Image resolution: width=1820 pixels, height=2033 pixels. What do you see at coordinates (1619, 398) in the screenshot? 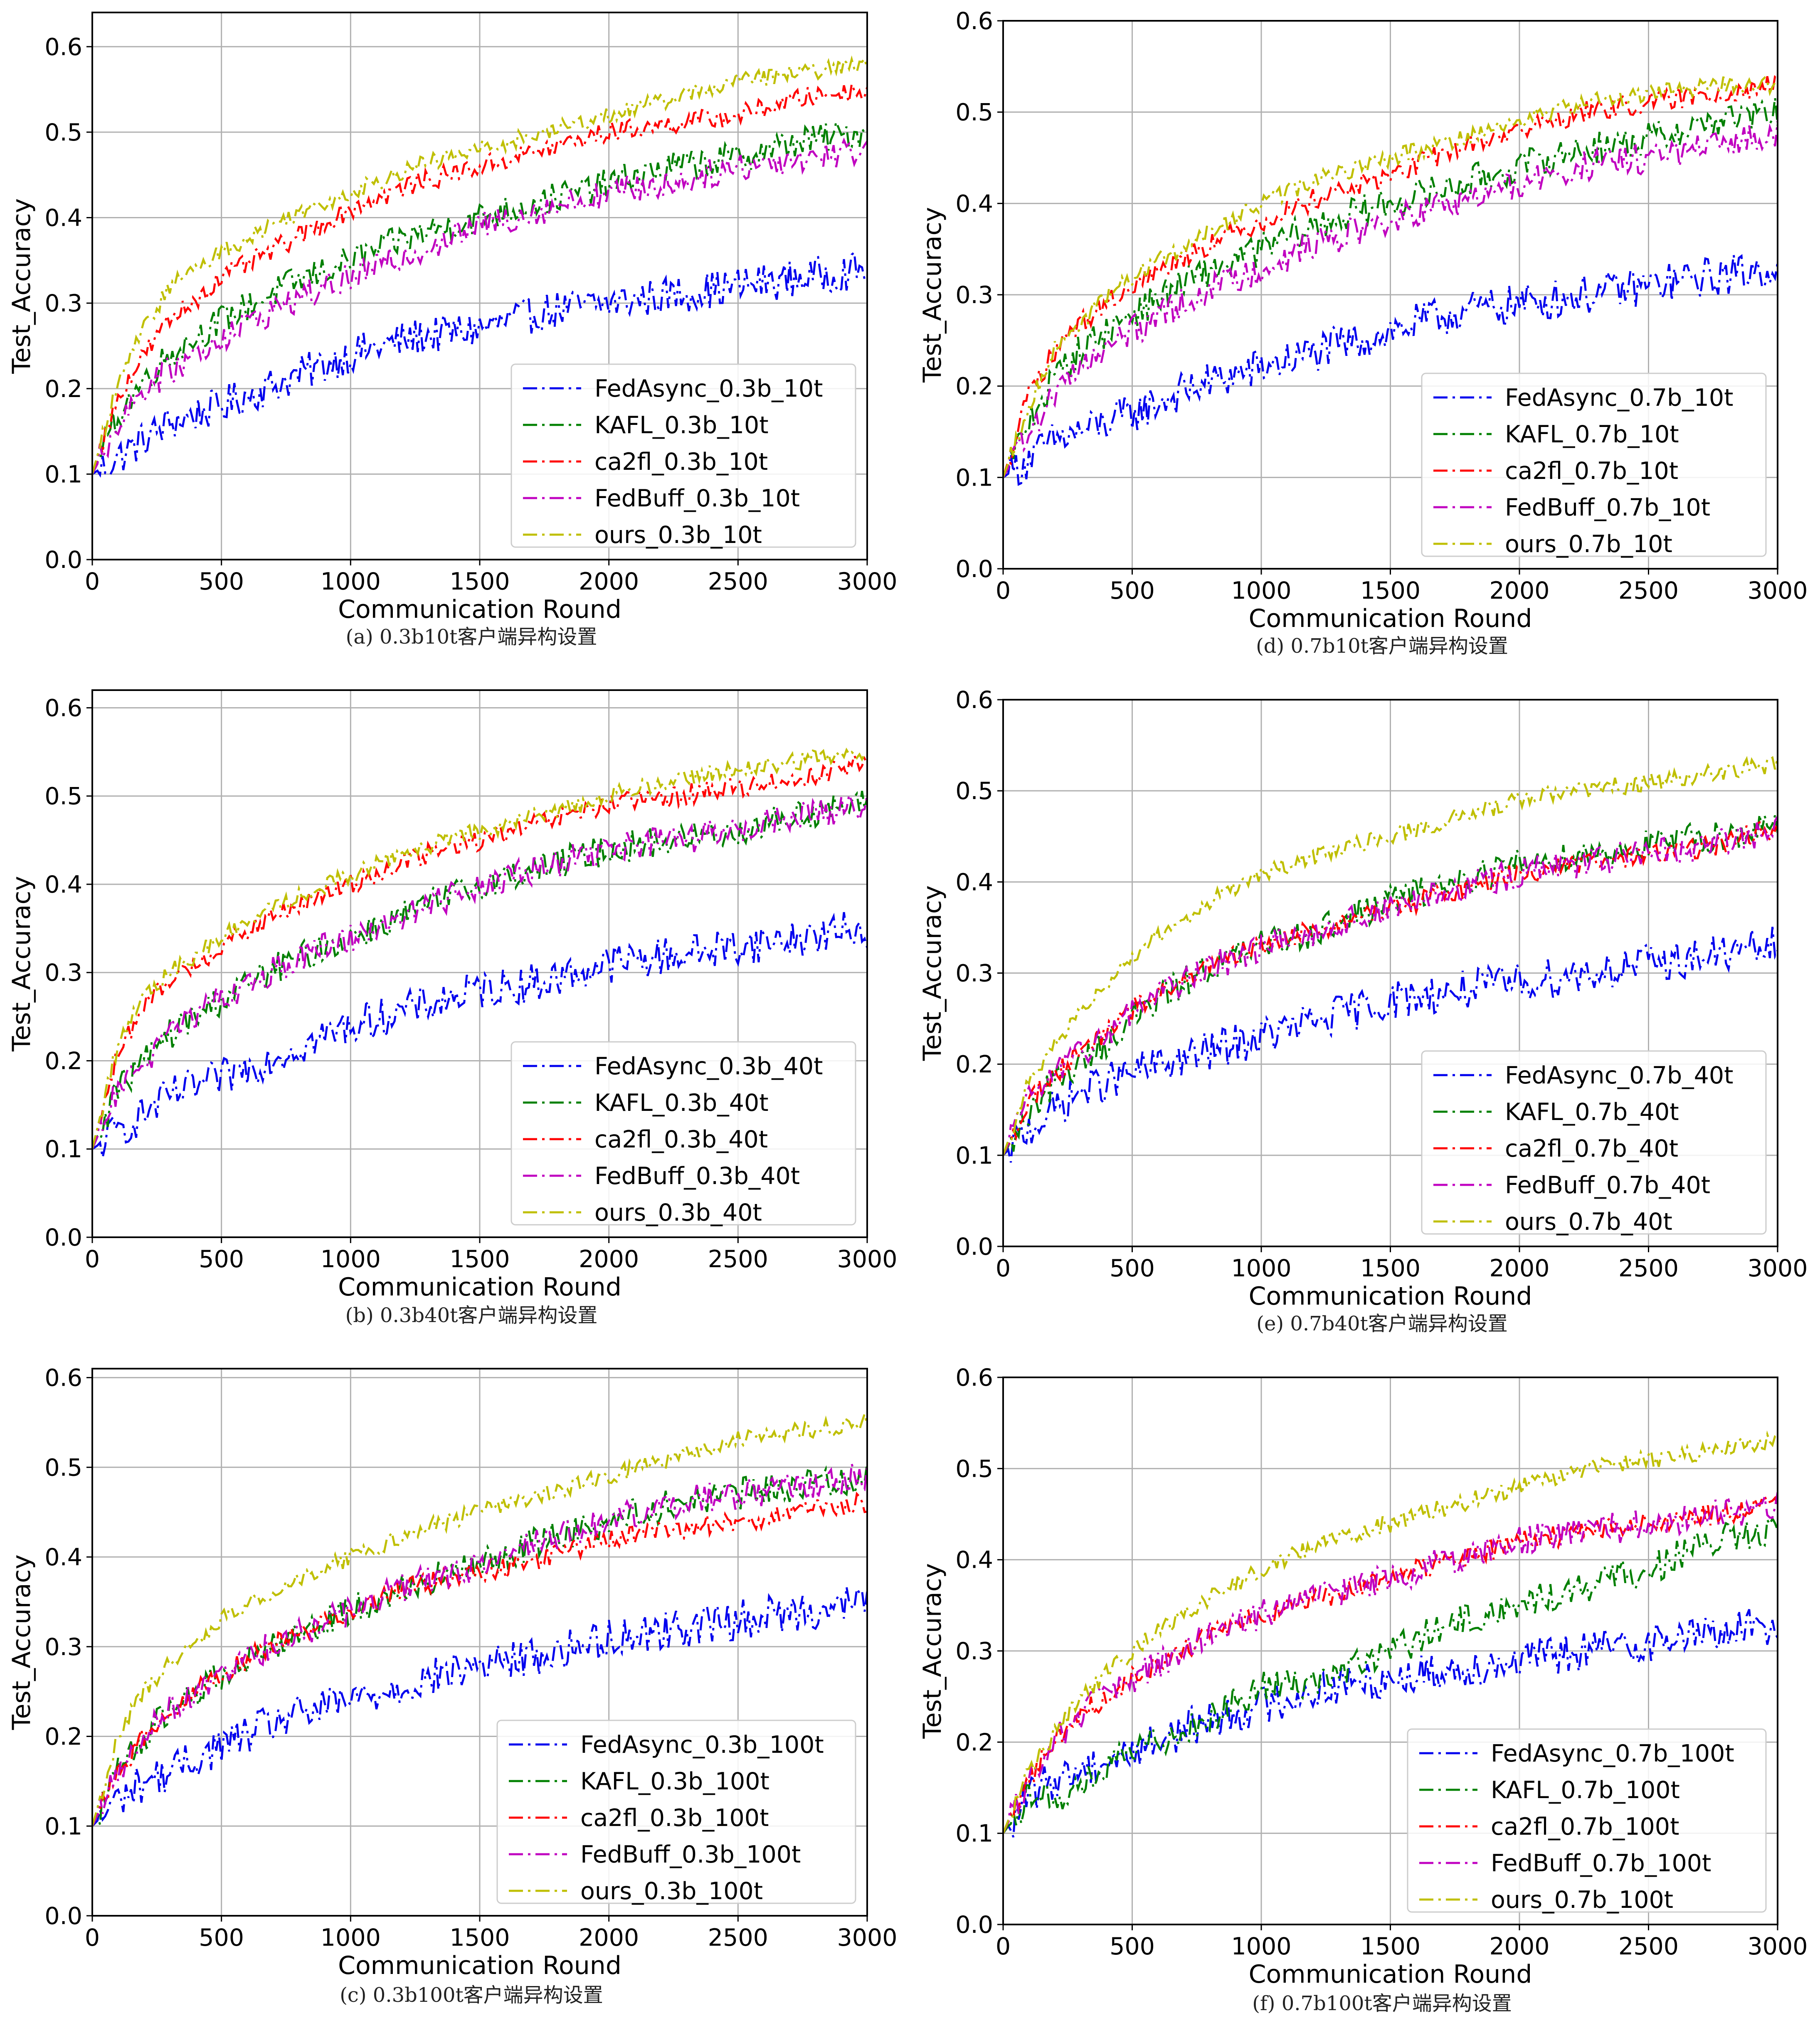
I see `legend-label-fedasync: FedAsync_0.7b_10t` at bounding box center [1619, 398].